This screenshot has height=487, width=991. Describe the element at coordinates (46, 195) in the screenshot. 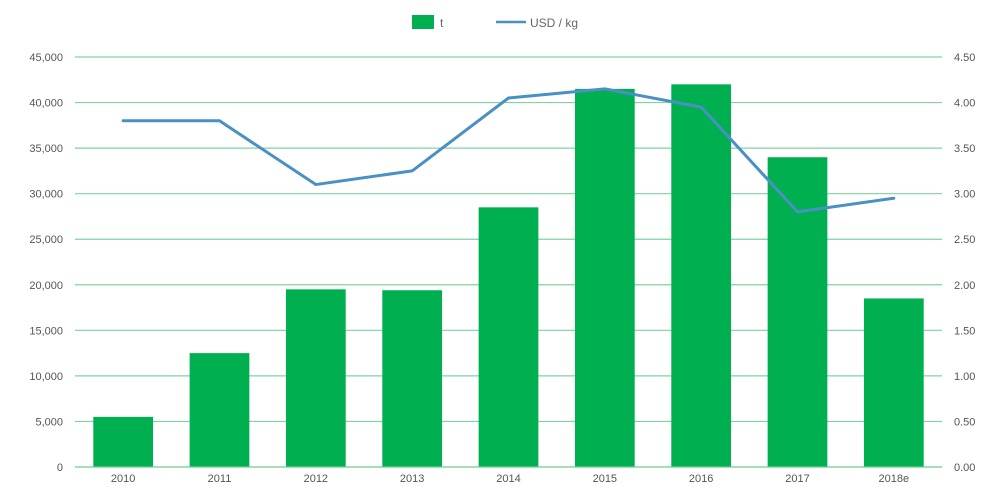

I see `y-left-tick-label: 30,000` at that location.